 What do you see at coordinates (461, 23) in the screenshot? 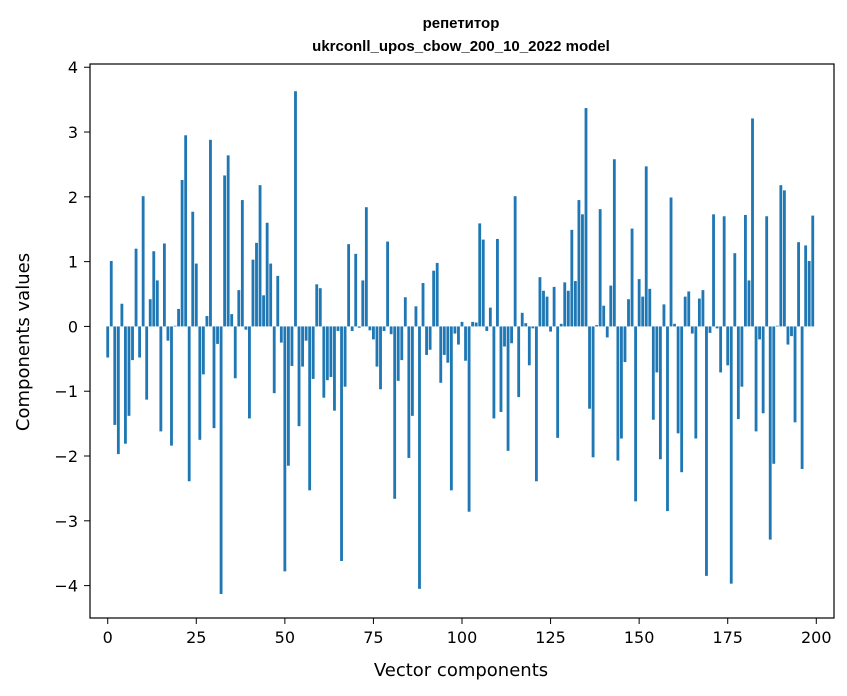
I see `chart-title-line1: репетитор` at bounding box center [461, 23].